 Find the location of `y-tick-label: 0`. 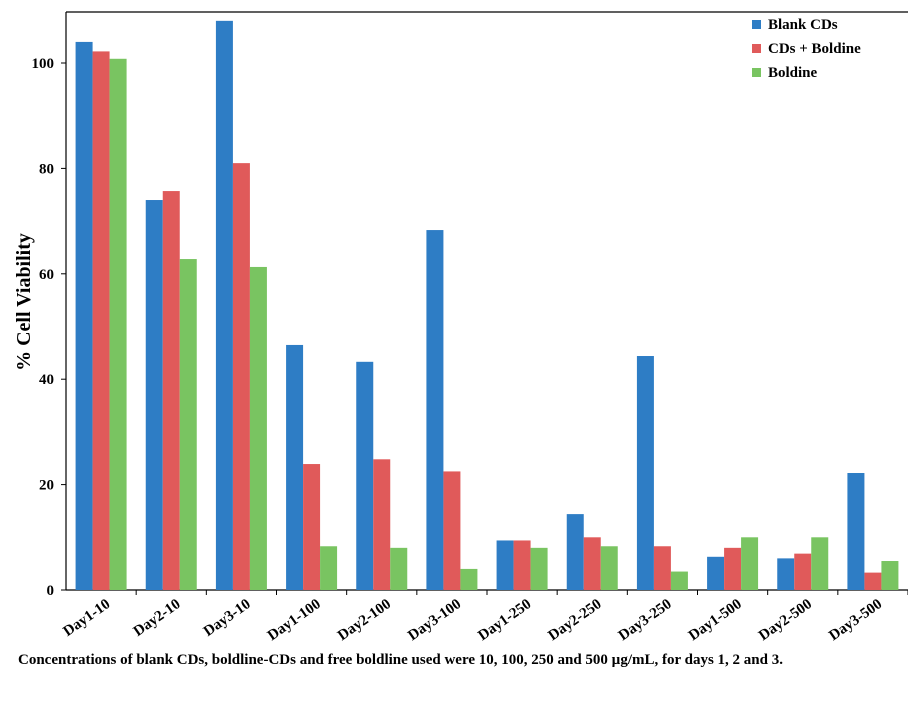

y-tick-label: 0 is located at coordinates (51, 591).